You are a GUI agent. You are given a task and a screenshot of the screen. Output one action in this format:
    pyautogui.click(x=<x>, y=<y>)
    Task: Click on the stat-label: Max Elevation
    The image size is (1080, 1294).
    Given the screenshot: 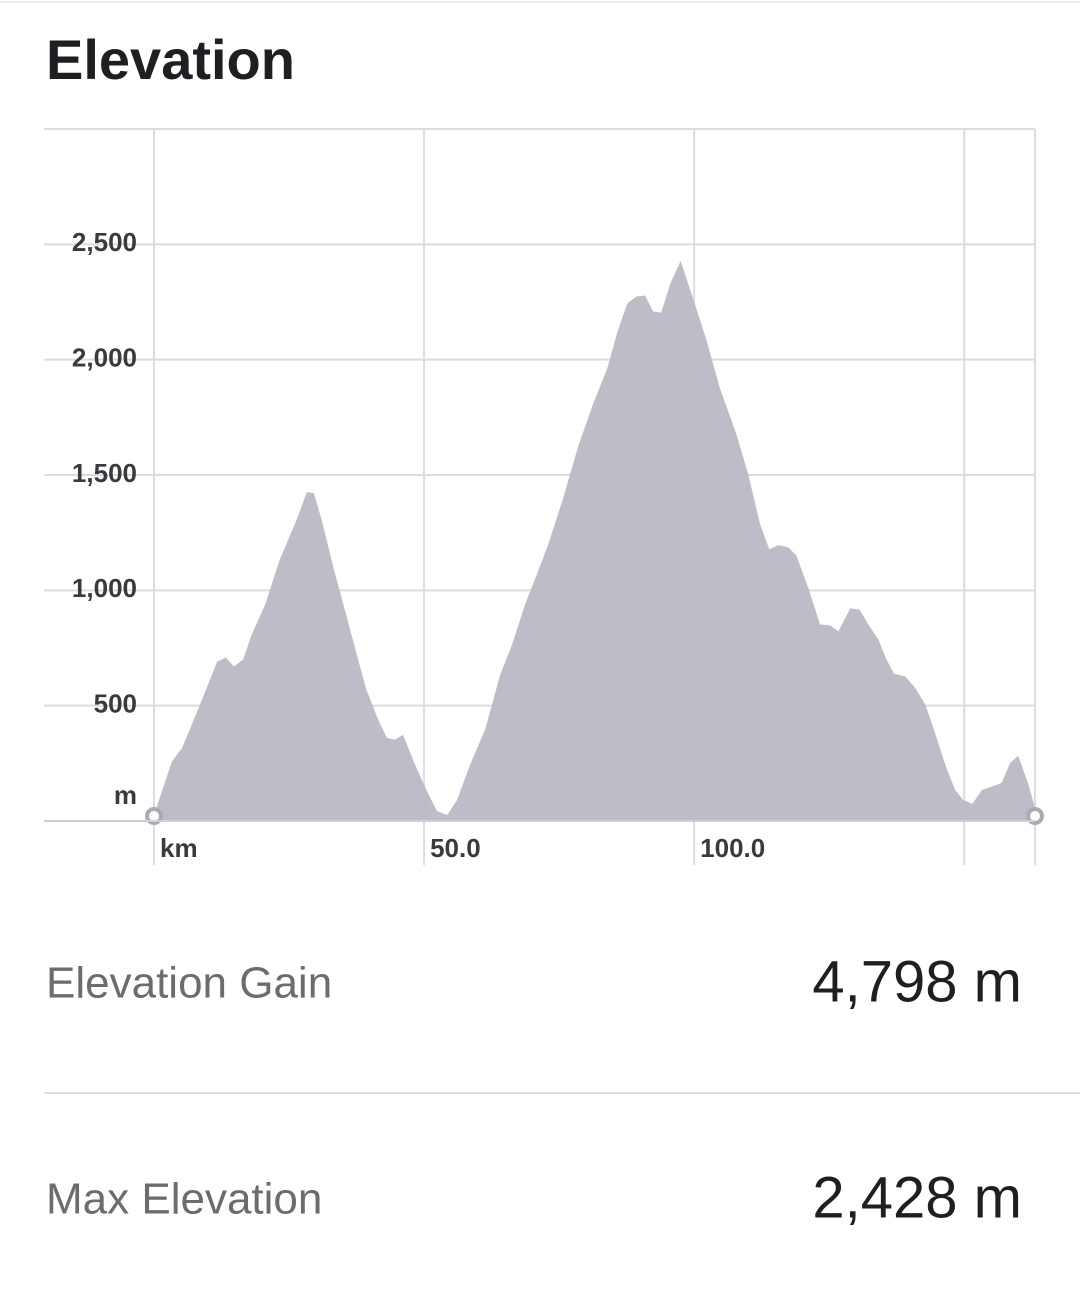 What is the action you would take?
    pyautogui.click(x=184, y=1199)
    